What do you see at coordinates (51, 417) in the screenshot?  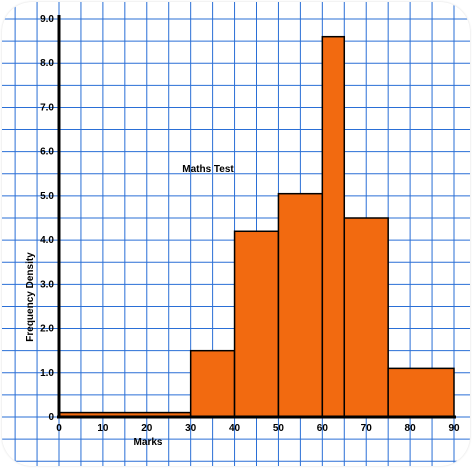 I see `y-tick-label: 0` at bounding box center [51, 417].